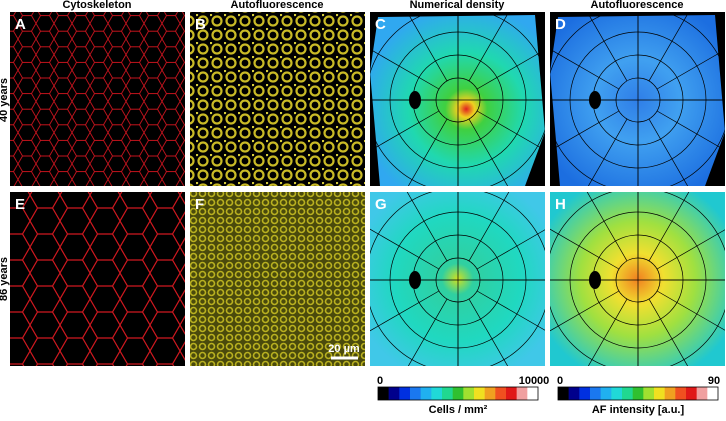  What do you see at coordinates (458, 410) in the screenshot?
I see `colorbar-label: Cells / mm²` at bounding box center [458, 410].